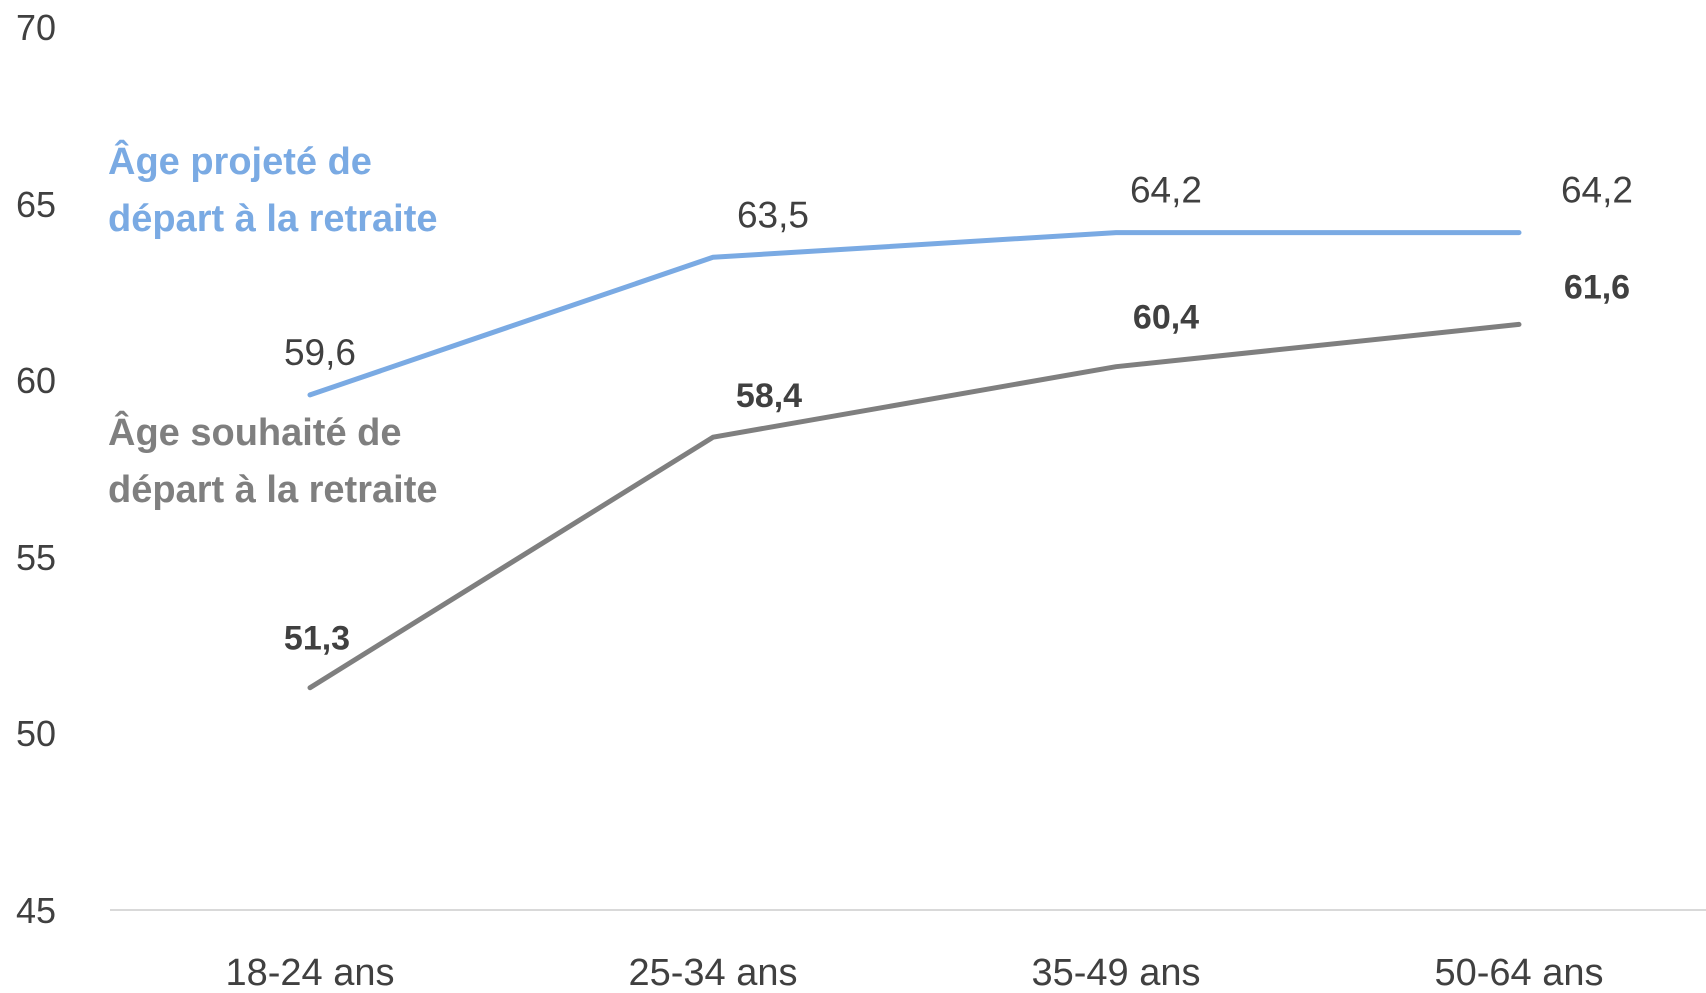 Image resolution: width=1706 pixels, height=993 pixels. Describe the element at coordinates (272, 189) in the screenshot. I see `series-label-projected-age: Âge projeté de départ à la retraite` at that location.